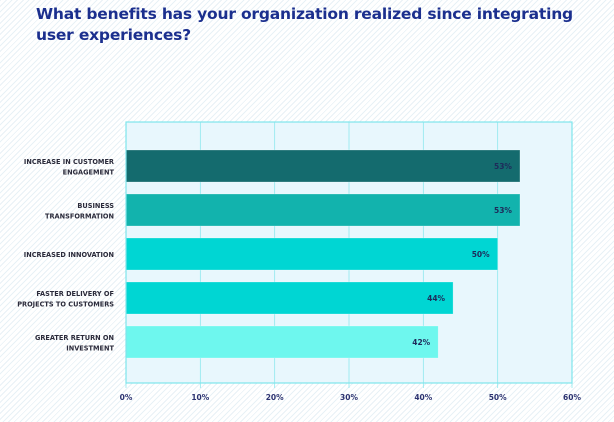  What do you see at coordinates (95, 205) in the screenshot?
I see `category-label: BUSINESS` at bounding box center [95, 205].